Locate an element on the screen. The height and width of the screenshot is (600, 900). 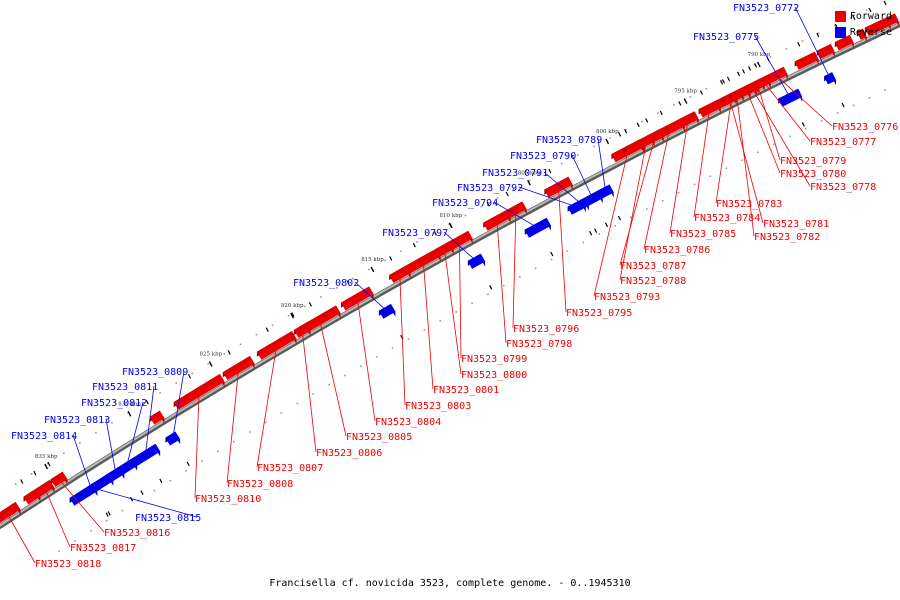
gene-label: FN3523_0776 is located at coordinates (865, 127).